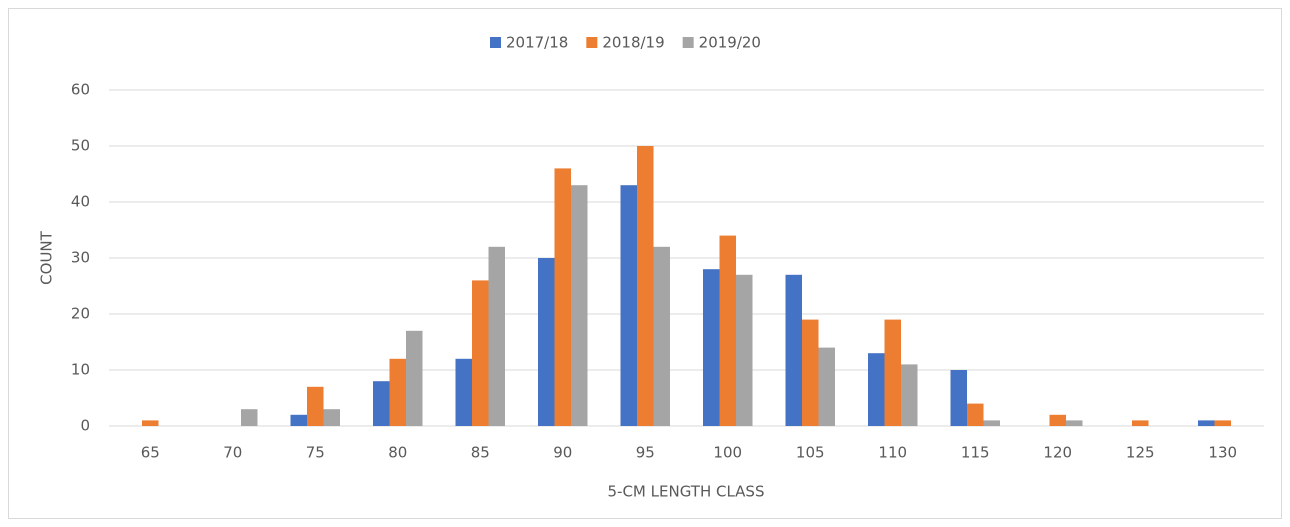 The width and height of the screenshot is (1290, 527). Describe the element at coordinates (892, 453) in the screenshot. I see `x-tick-label: 110` at that location.